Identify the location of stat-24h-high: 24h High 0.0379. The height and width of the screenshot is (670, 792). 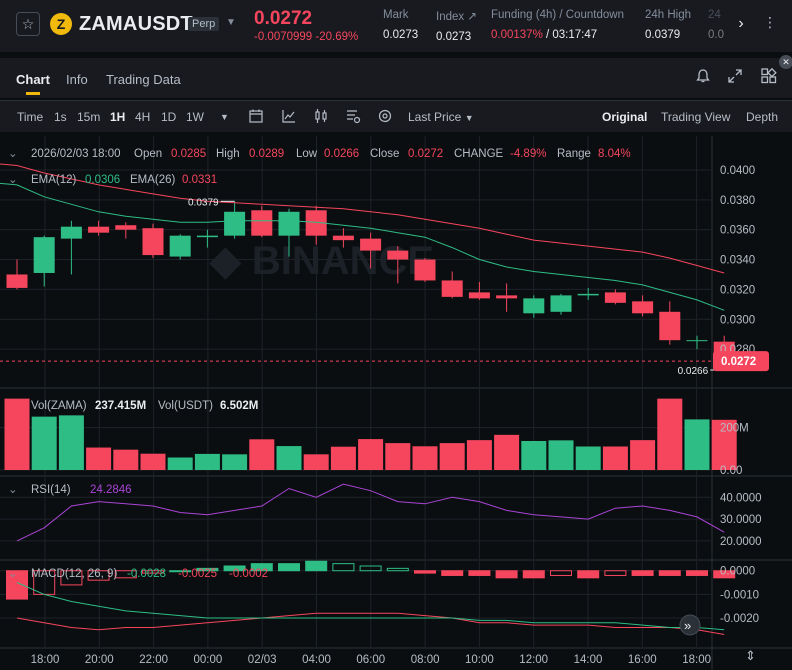
(668, 25).